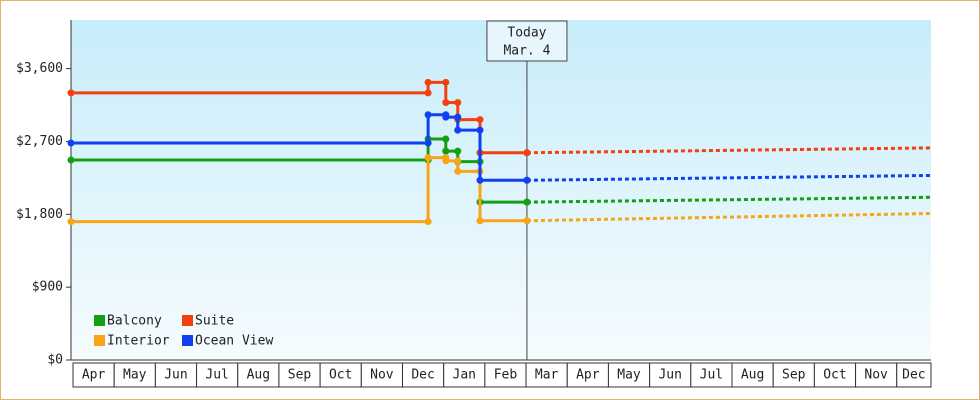 The image size is (980, 400). Describe the element at coordinates (526, 33) in the screenshot. I see `today-label: Today` at that location.